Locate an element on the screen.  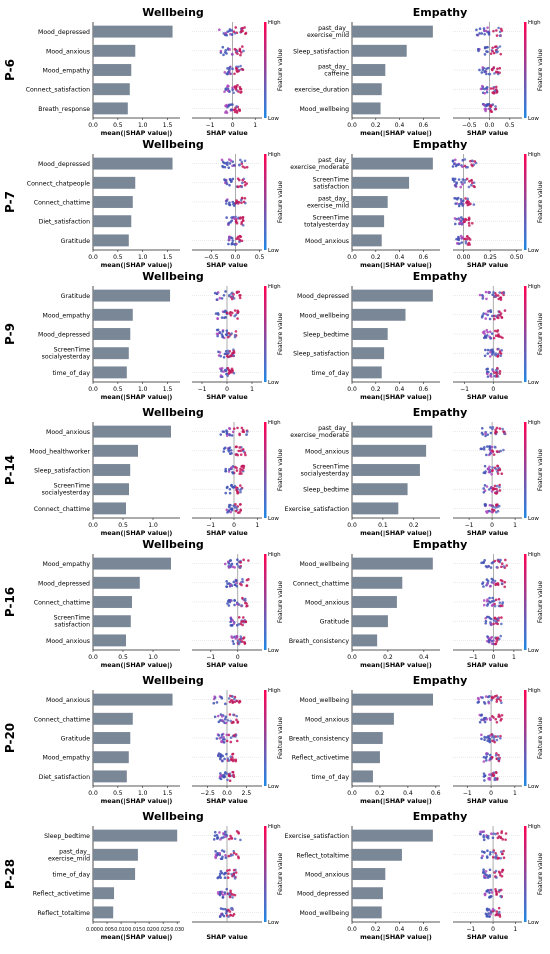
feature-label: Connect_chattime is located at coordinates (62, 509).